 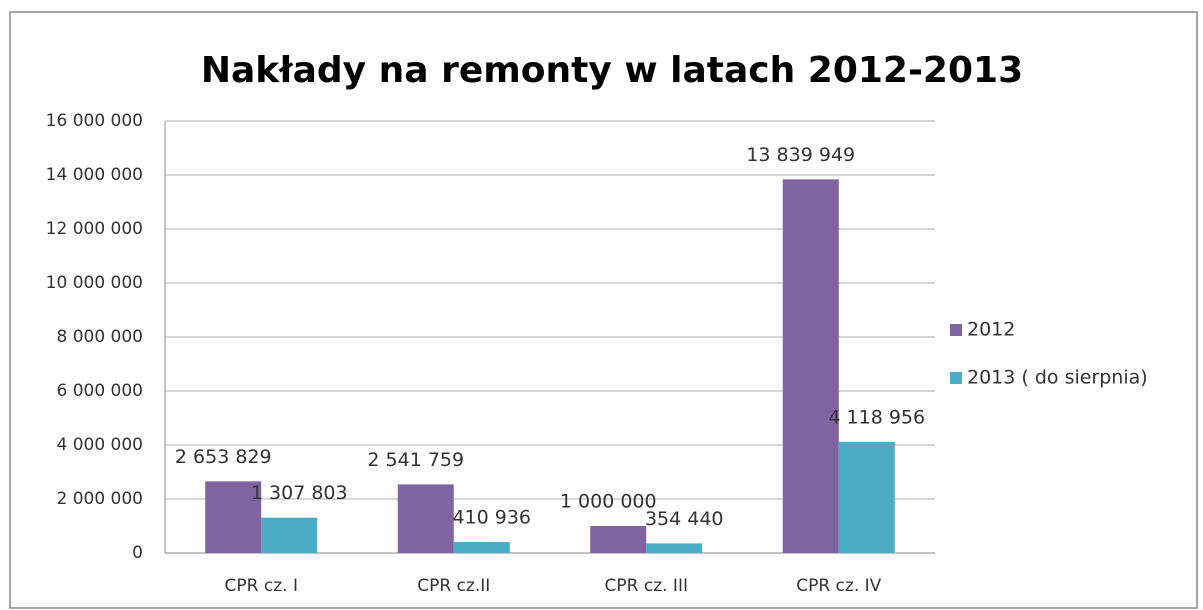 What do you see at coordinates (491, 517) in the screenshot?
I see `data-label: 410 936` at bounding box center [491, 517].